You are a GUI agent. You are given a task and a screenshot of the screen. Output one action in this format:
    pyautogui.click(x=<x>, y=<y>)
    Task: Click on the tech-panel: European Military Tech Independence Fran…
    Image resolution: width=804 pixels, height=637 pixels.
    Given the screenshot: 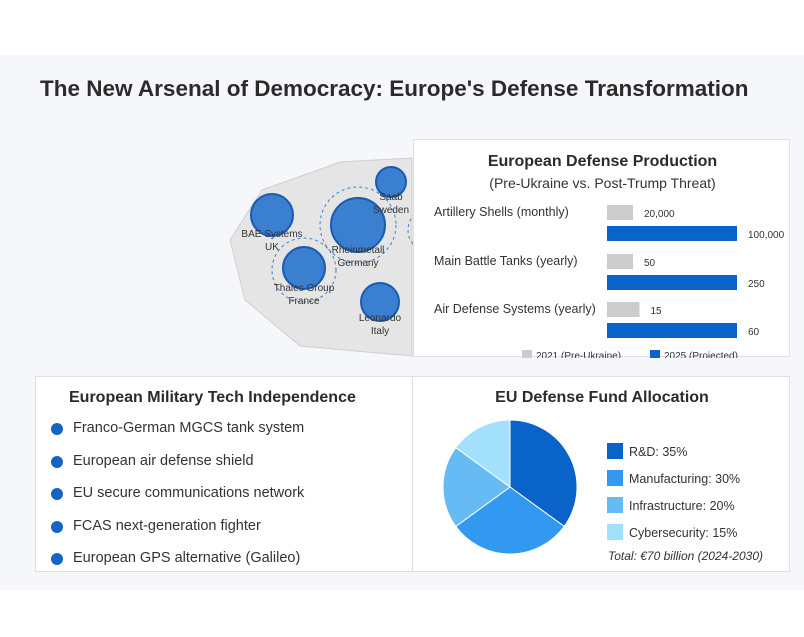 What is the action you would take?
    pyautogui.click(x=224, y=474)
    